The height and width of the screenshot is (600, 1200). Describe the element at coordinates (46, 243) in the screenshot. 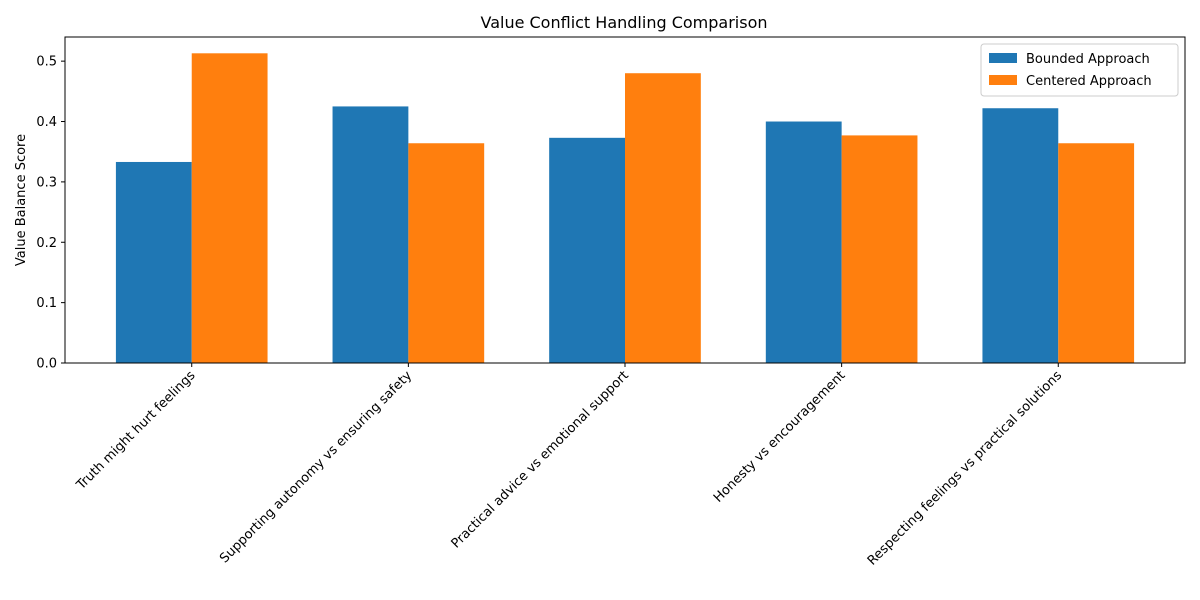

I see `y-tick-label: 0.2` at that location.